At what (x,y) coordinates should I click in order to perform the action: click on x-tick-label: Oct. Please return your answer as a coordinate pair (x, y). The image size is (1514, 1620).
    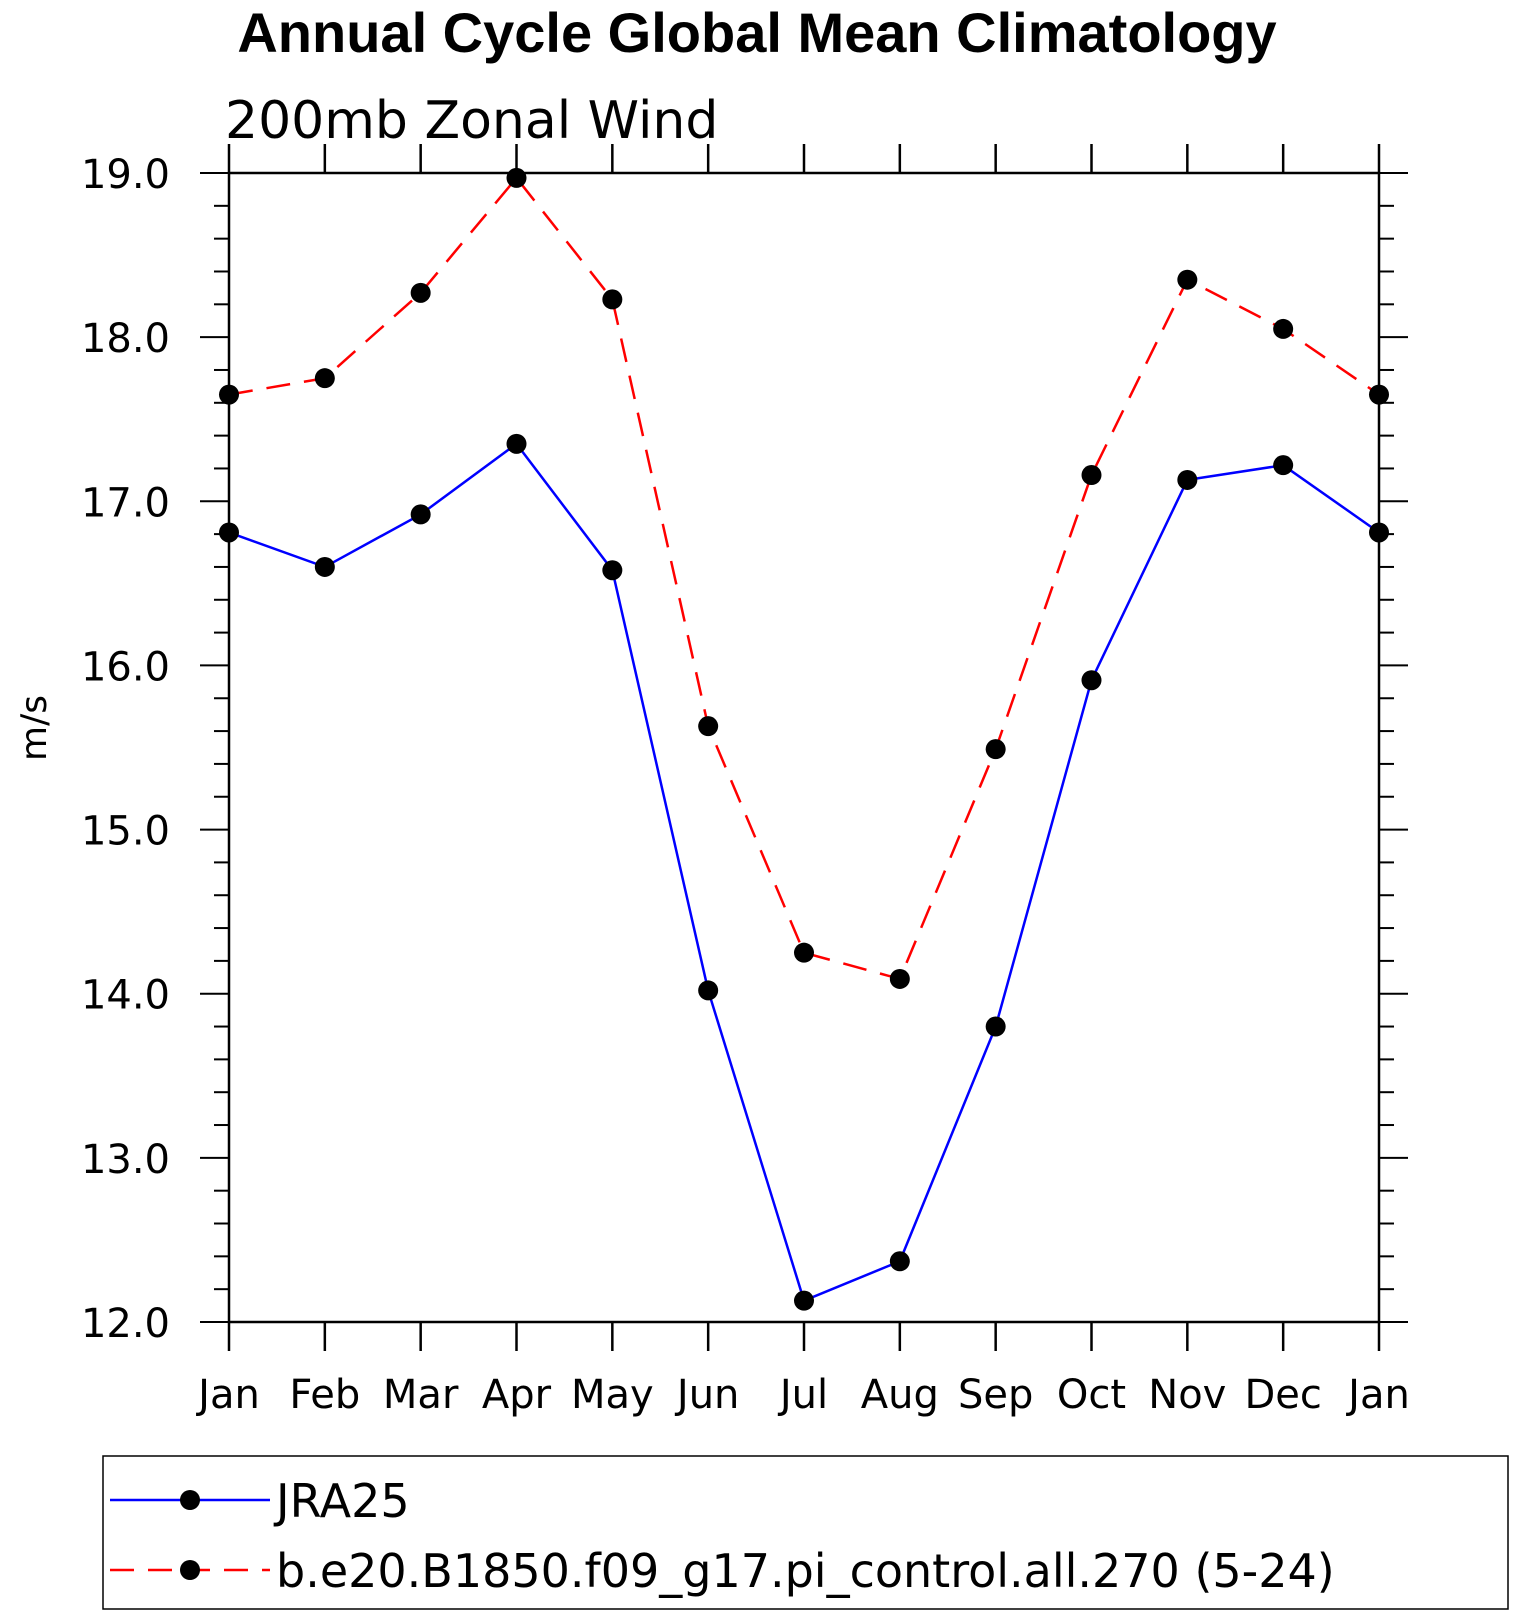
    Looking at the image, I should click on (1091, 1395).